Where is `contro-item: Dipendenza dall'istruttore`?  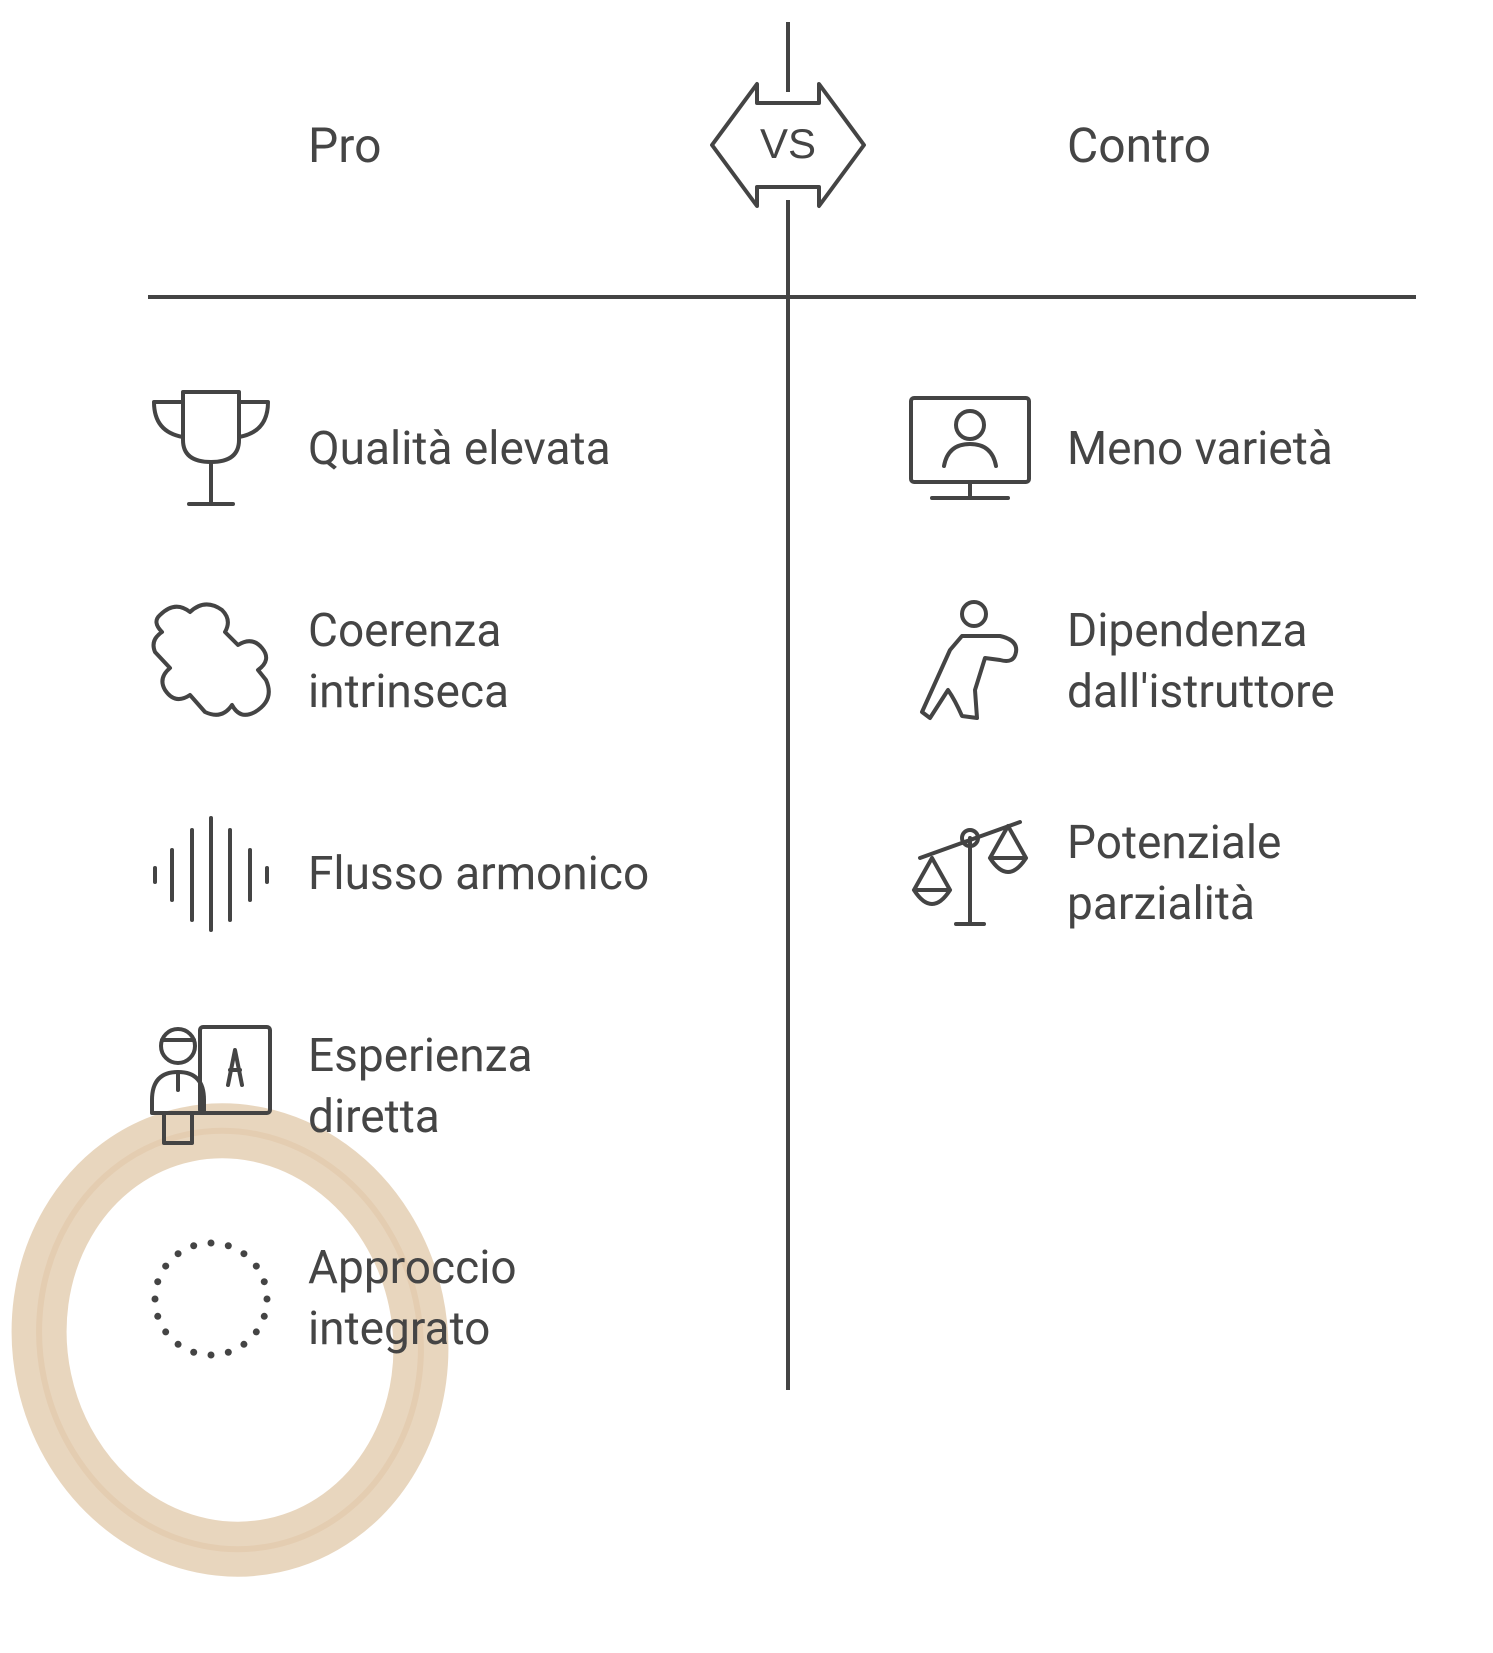 contro-item: Dipendenza dall'istruttore is located at coordinates (1201, 661).